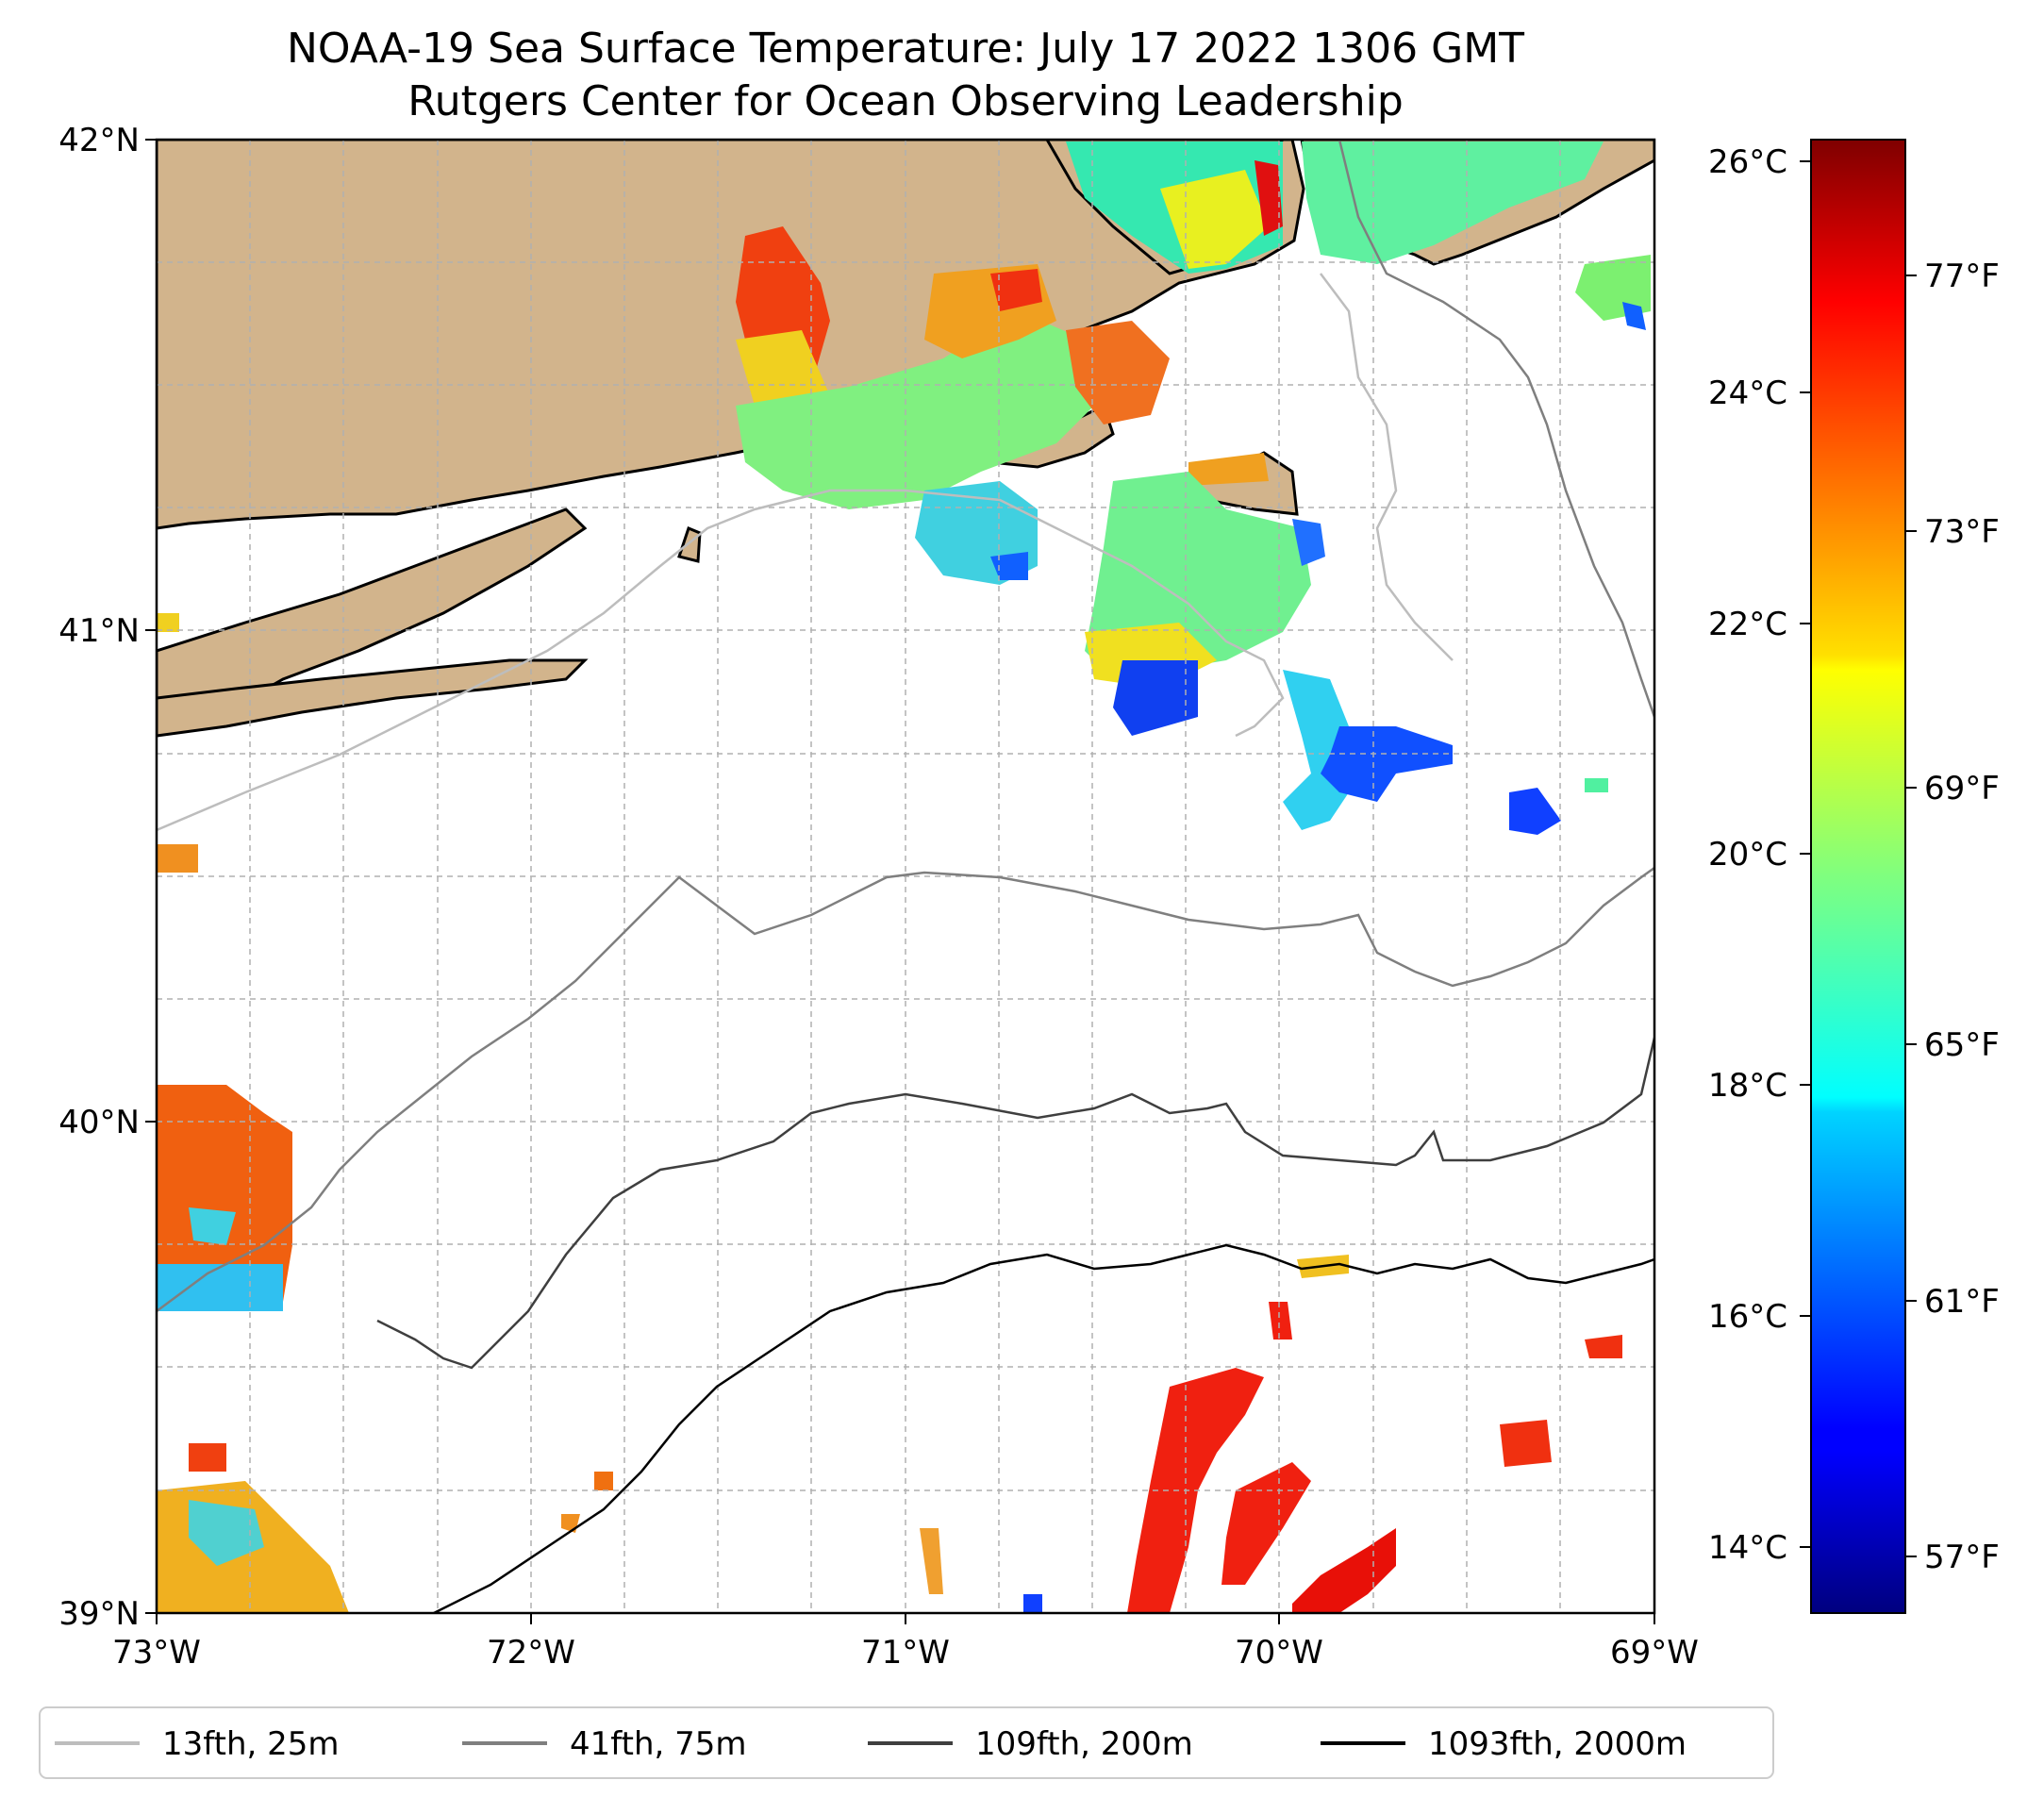 This screenshot has height=1797, width=2044. I want to click on sst-patch-south-orange-small, so click(931, 1561).